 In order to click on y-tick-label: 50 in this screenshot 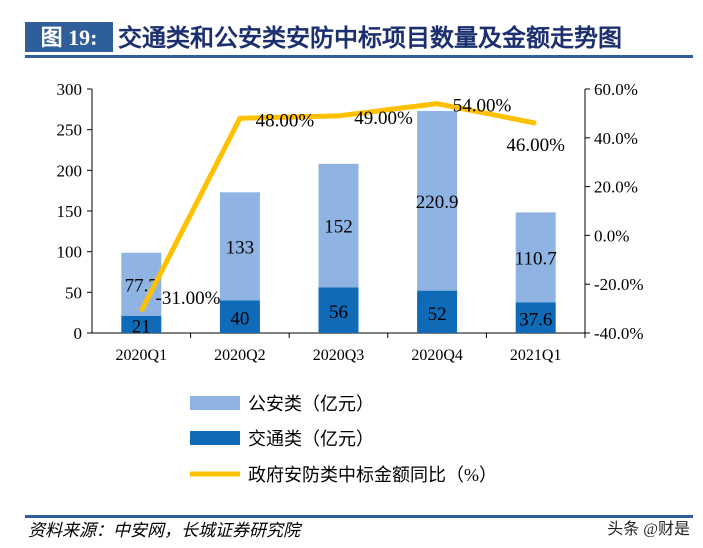, I will do `click(73, 292)`.